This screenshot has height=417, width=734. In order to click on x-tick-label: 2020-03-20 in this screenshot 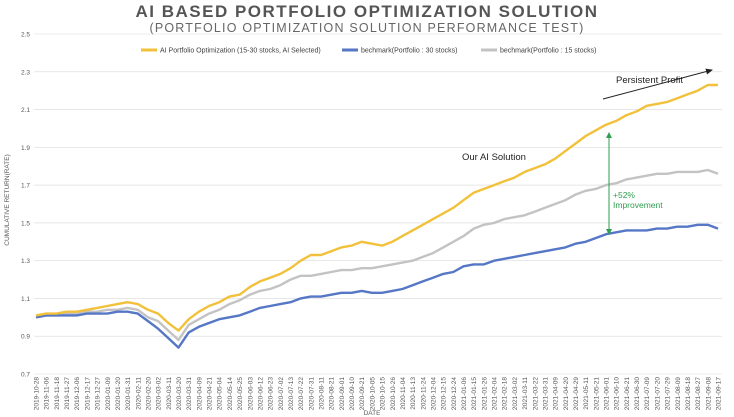, I will do `click(179, 394)`.